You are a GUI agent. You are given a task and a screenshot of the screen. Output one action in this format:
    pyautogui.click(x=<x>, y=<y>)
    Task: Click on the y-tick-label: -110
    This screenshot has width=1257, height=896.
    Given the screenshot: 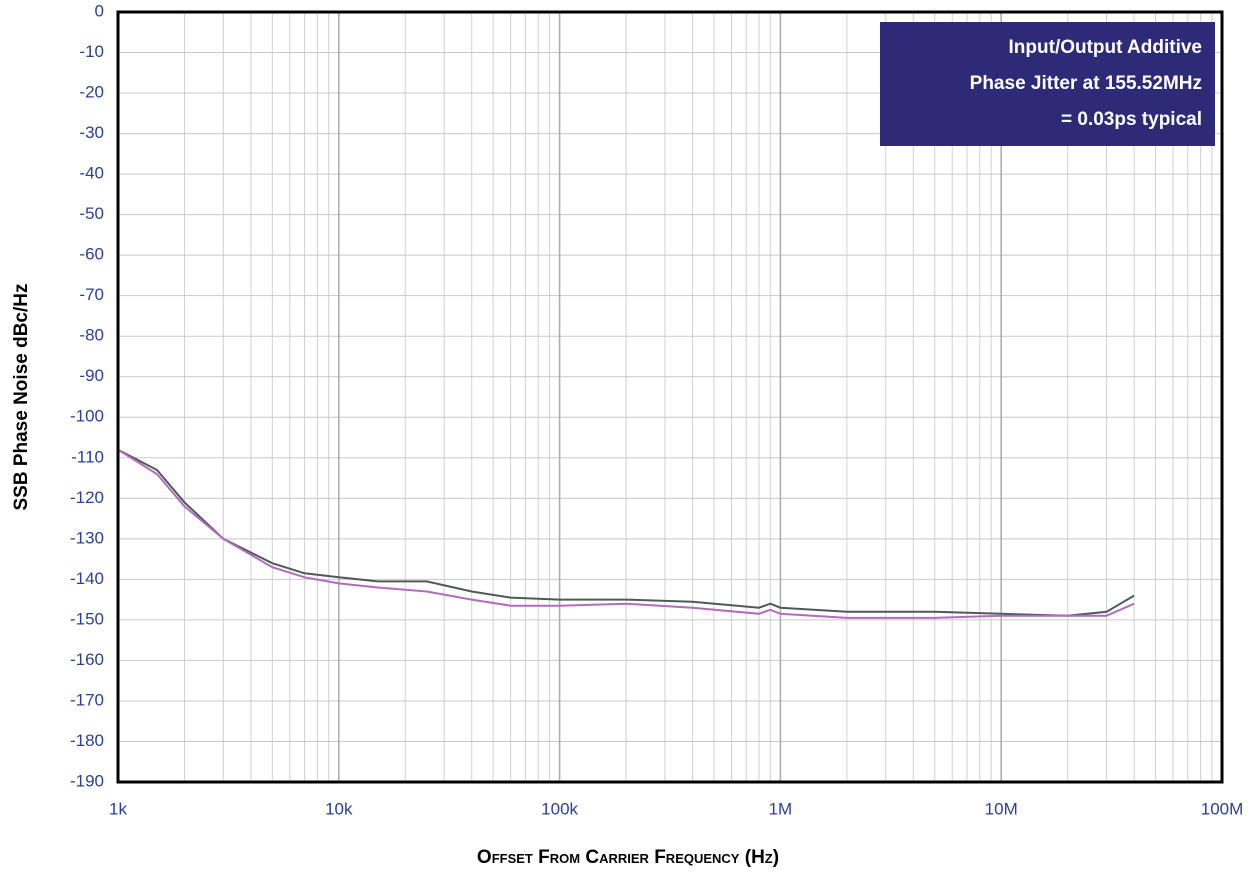 What is the action you would take?
    pyautogui.click(x=87, y=456)
    